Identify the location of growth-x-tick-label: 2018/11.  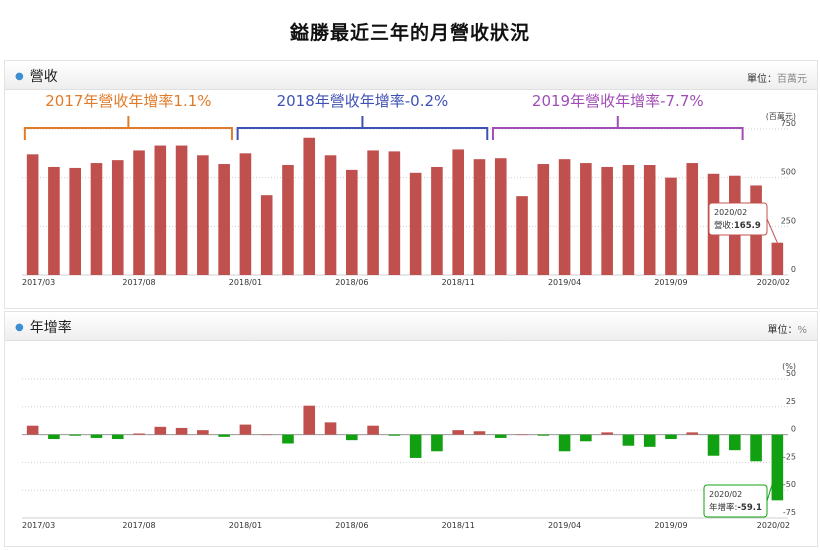
(458, 525).